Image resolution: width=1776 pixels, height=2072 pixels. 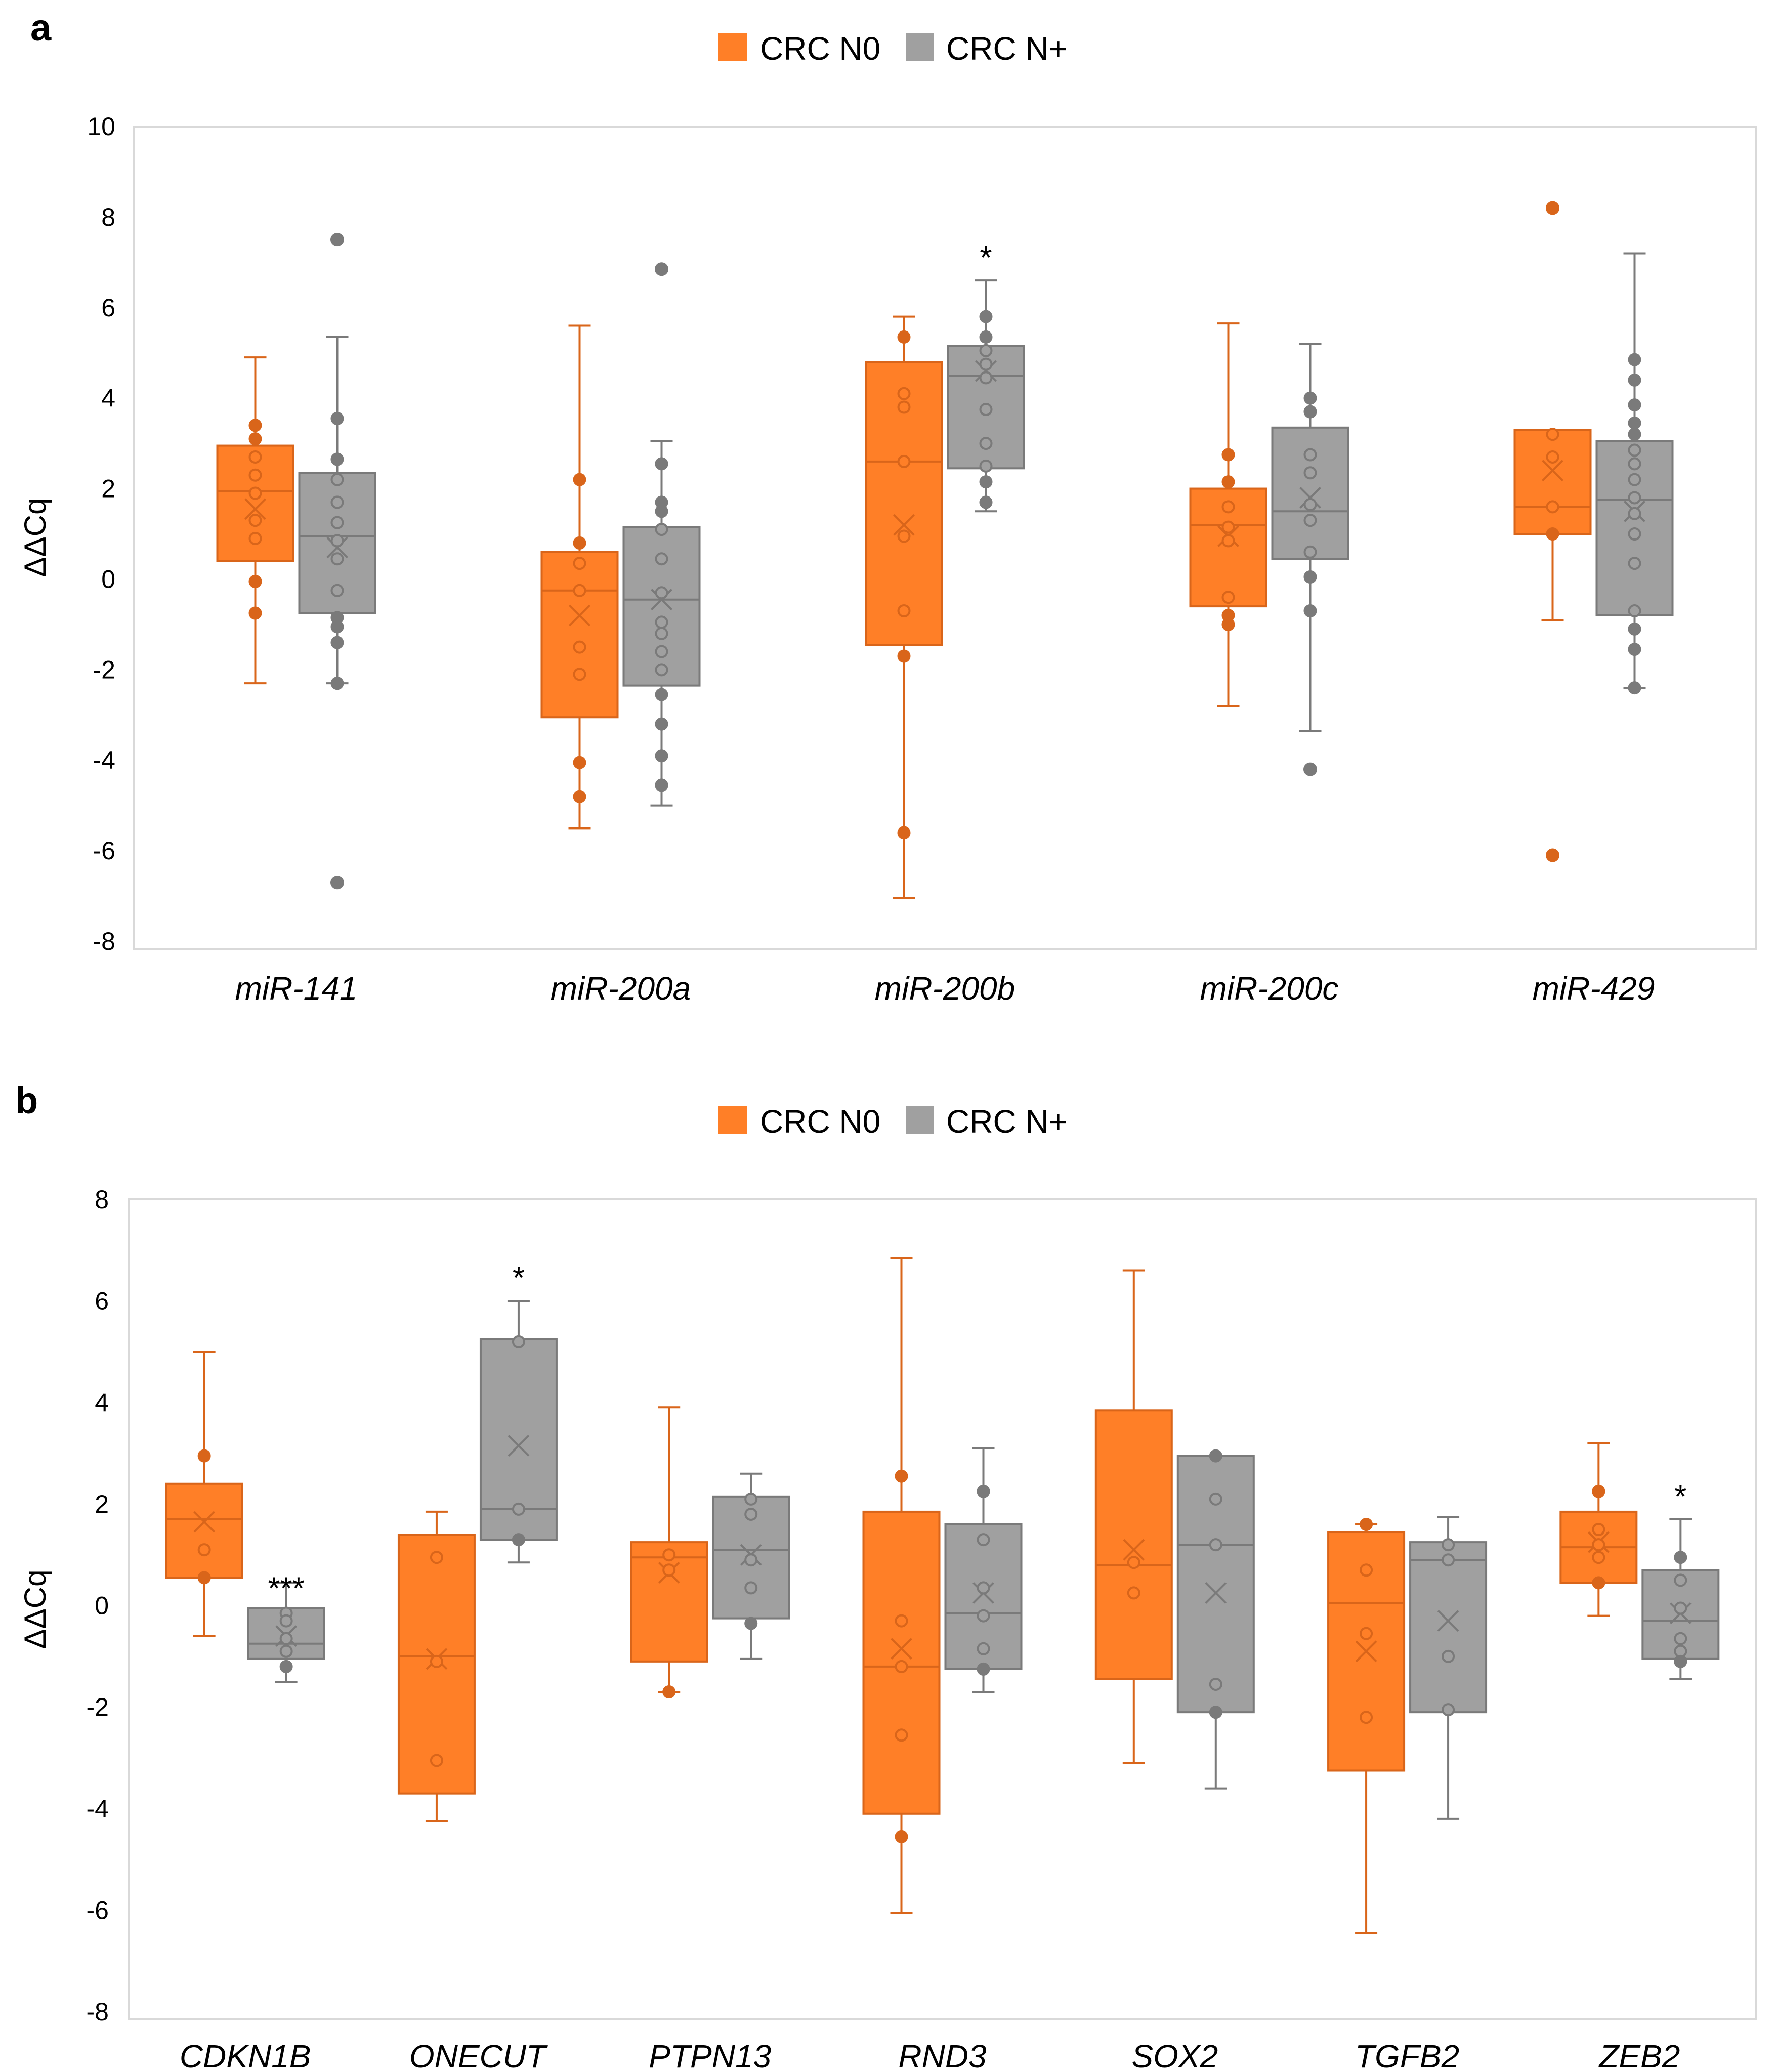 I want to click on panel-a-y-tick-label: -8, so click(x=104, y=941).